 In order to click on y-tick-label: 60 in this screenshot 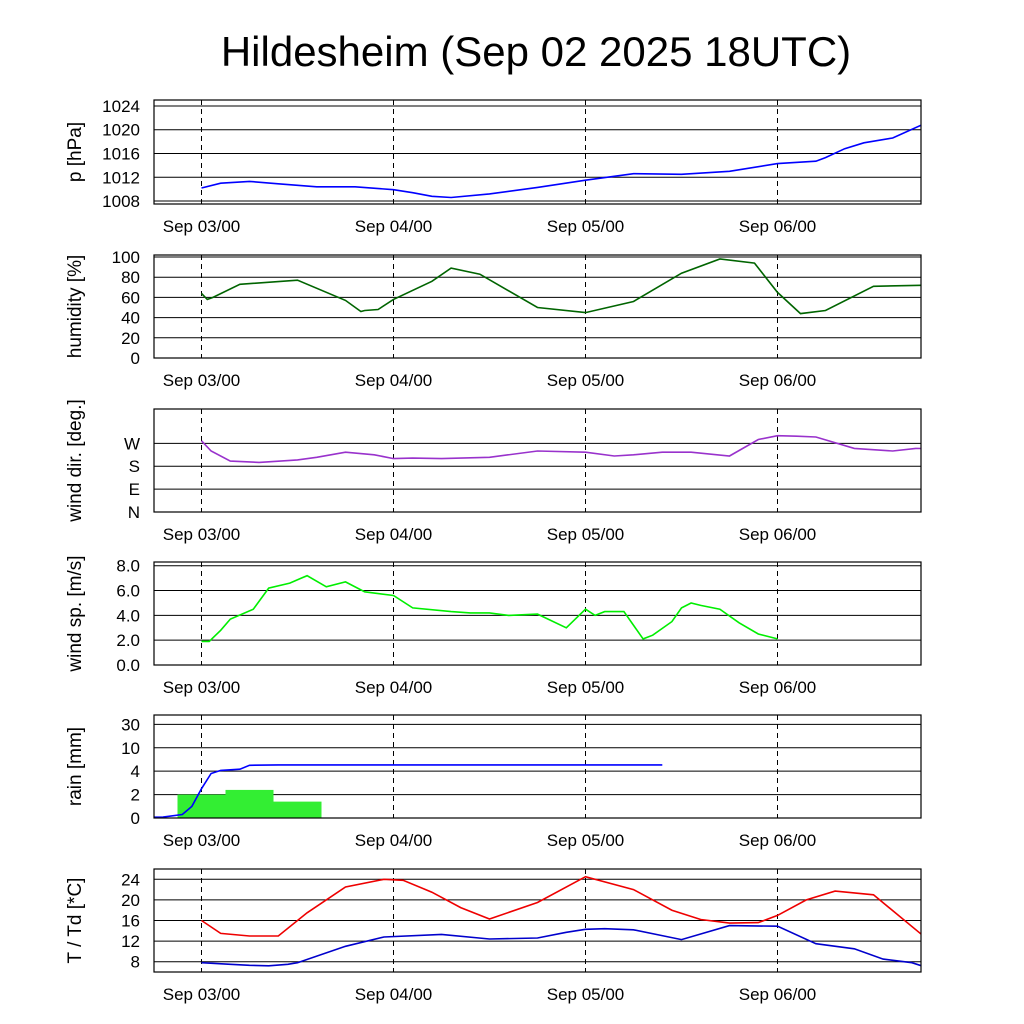, I will do `click(130, 297)`.